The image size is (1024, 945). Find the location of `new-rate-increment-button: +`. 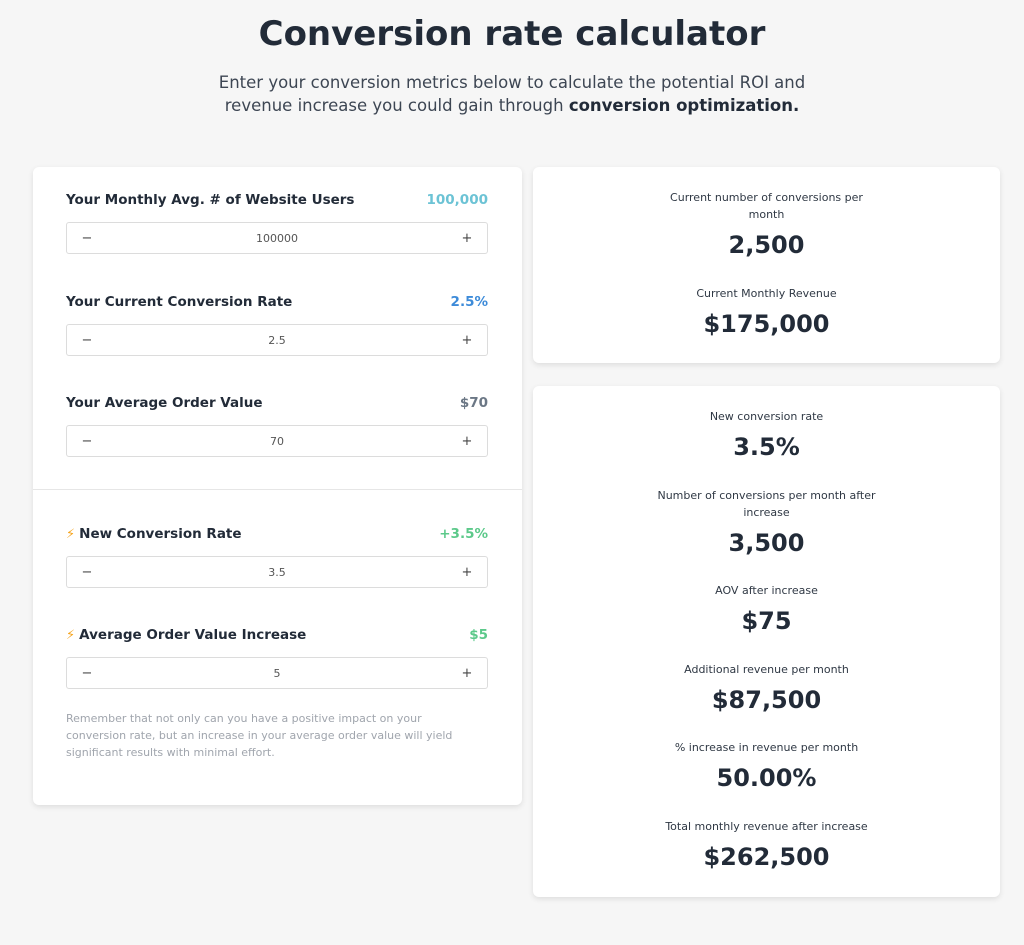

new-rate-increment-button: + is located at coordinates (467, 572).